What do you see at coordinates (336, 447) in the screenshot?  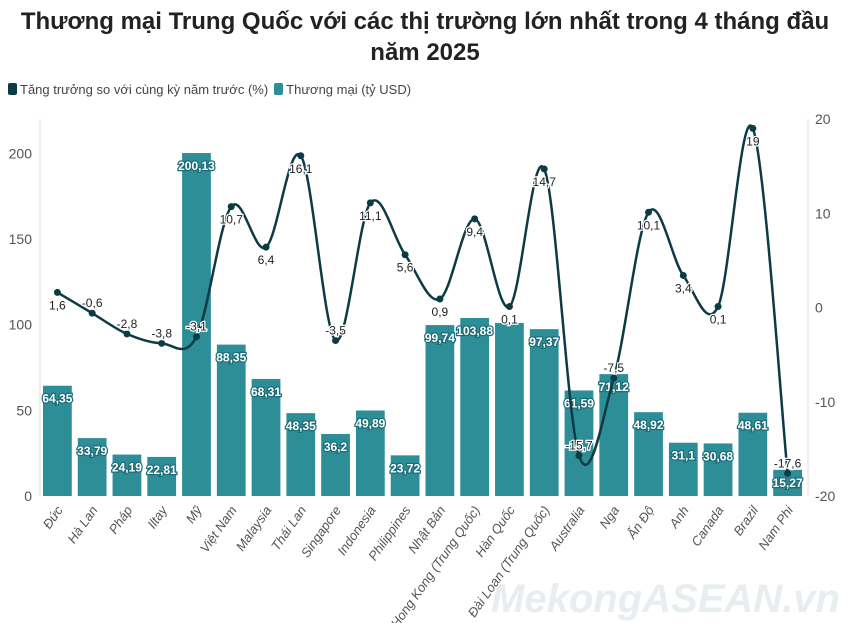 I see `bar-value-label: 36,2` at bounding box center [336, 447].